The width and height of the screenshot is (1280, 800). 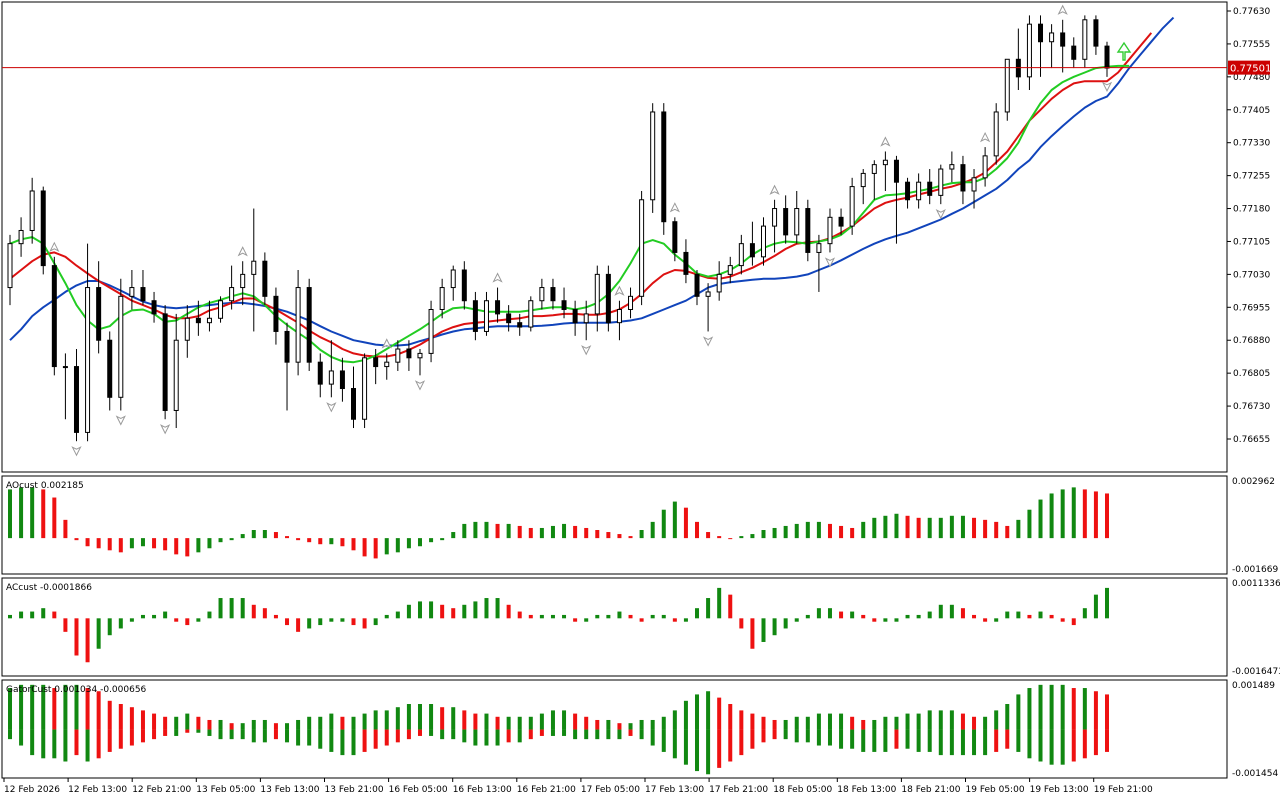 What do you see at coordinates (1251, 407) in the screenshot?
I see `price-tick-label: 0.76730` at bounding box center [1251, 407].